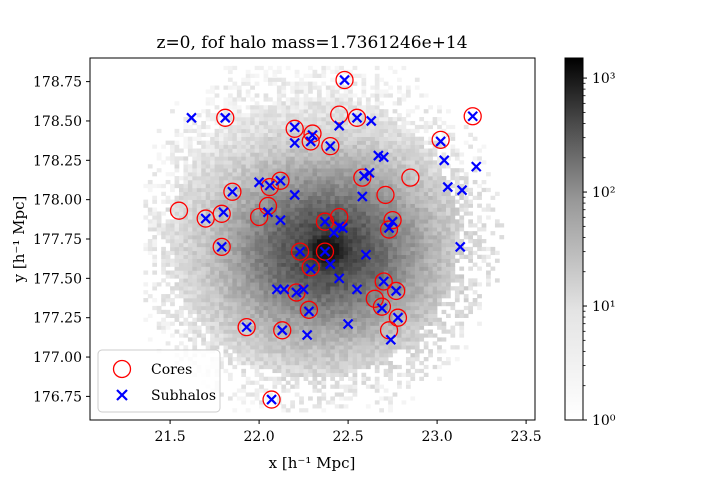 Image resolution: width=720 pixels, height=485 pixels. What do you see at coordinates (574, 239) in the screenshot?
I see `colorbar-gradient` at bounding box center [574, 239].